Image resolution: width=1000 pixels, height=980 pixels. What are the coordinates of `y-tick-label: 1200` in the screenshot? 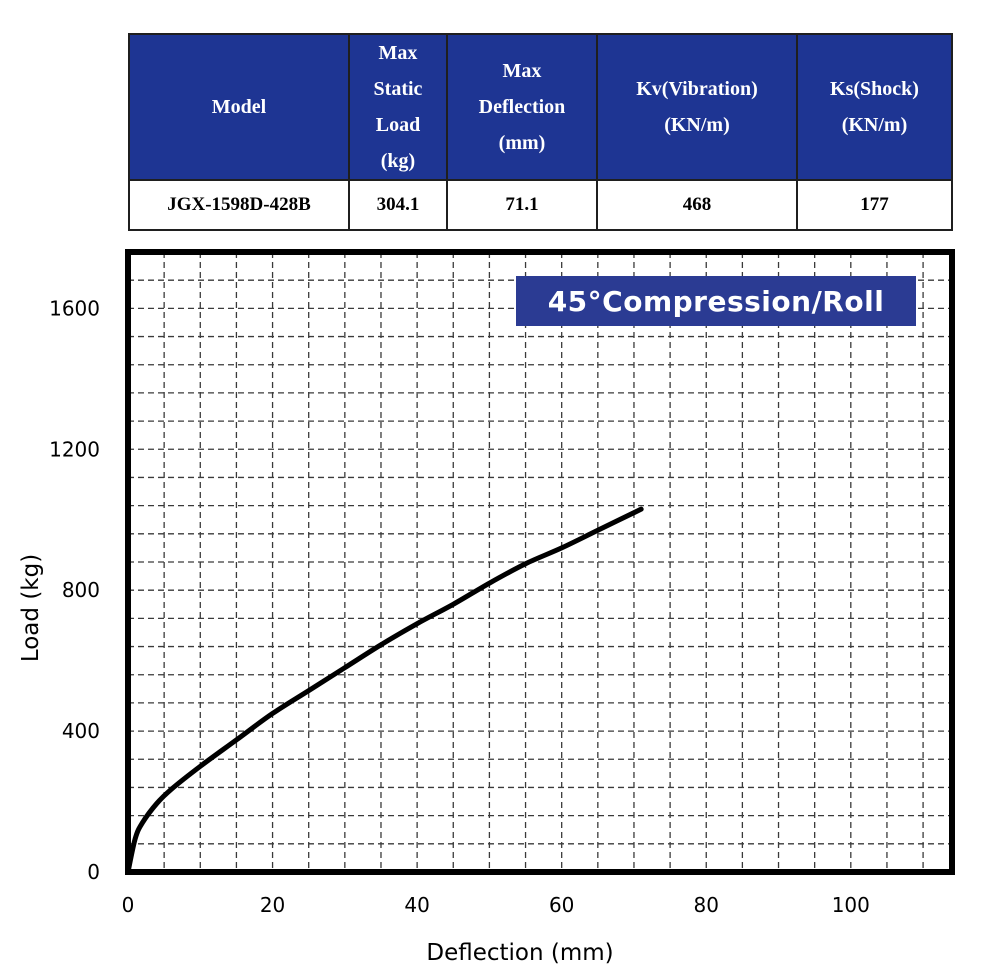 It's located at (74, 449).